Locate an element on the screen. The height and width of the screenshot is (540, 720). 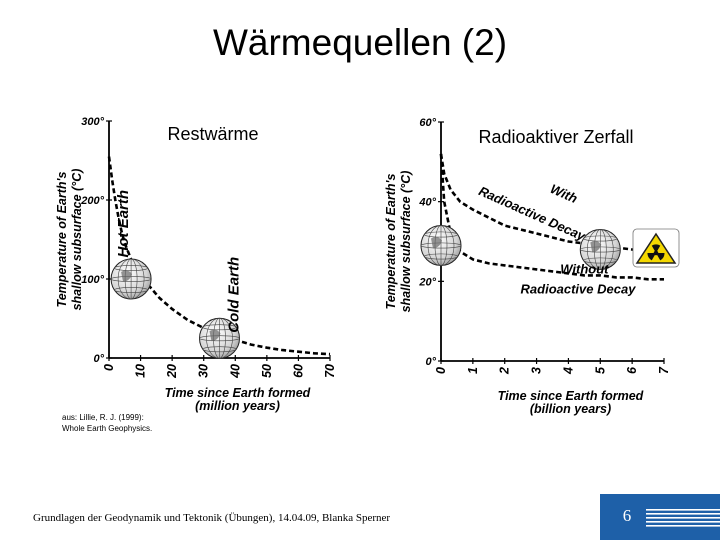
x-tick-label: 3 is located at coordinates (537, 370).